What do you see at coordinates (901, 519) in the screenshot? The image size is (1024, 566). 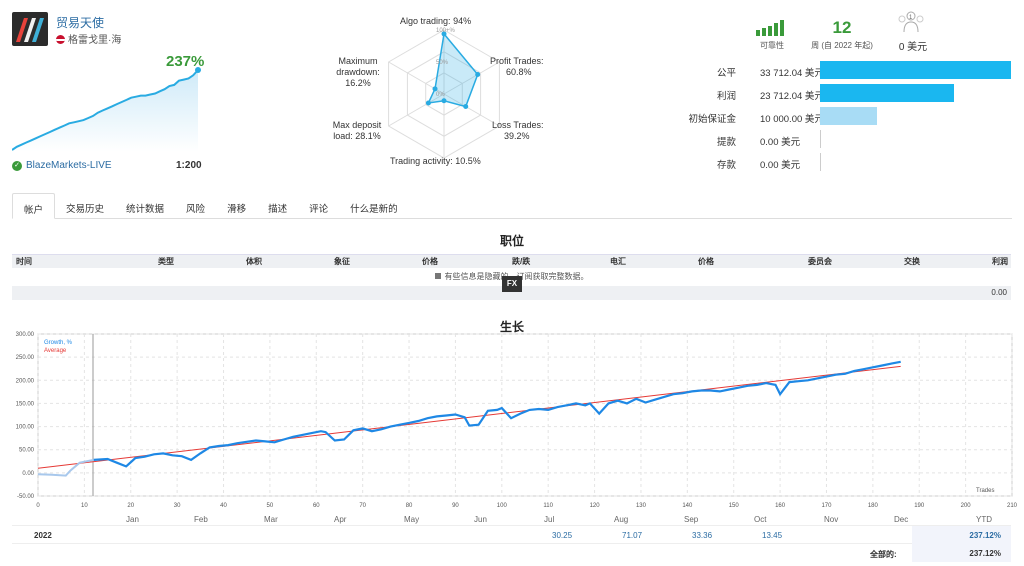 I see `month-header: Dec` at bounding box center [901, 519].